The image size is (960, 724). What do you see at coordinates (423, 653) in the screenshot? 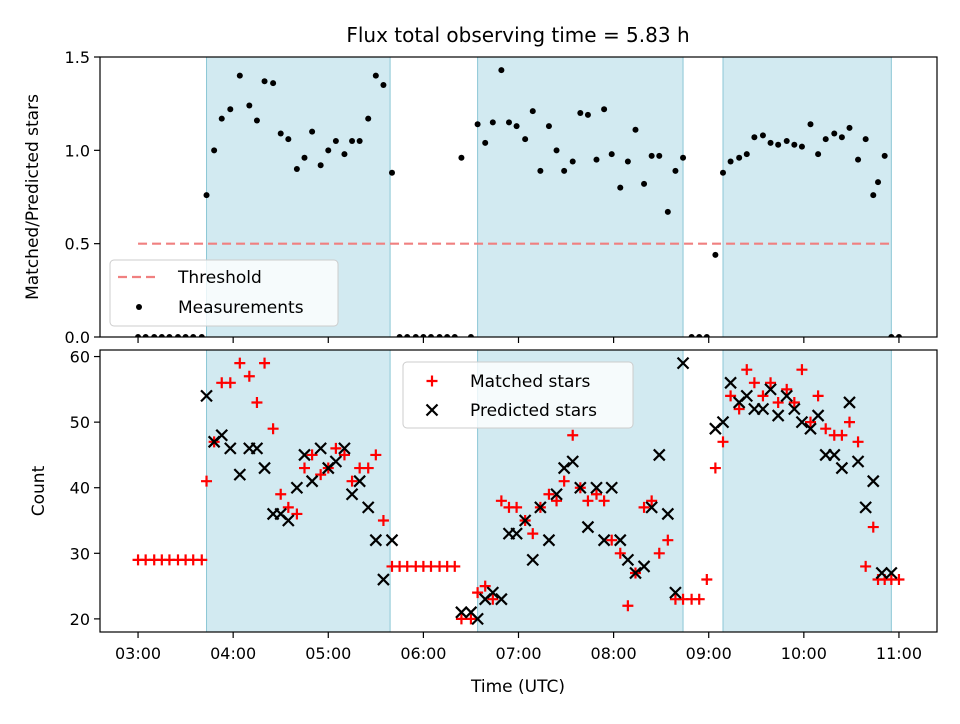
I see `x-tick-label: 06:00` at bounding box center [423, 653].